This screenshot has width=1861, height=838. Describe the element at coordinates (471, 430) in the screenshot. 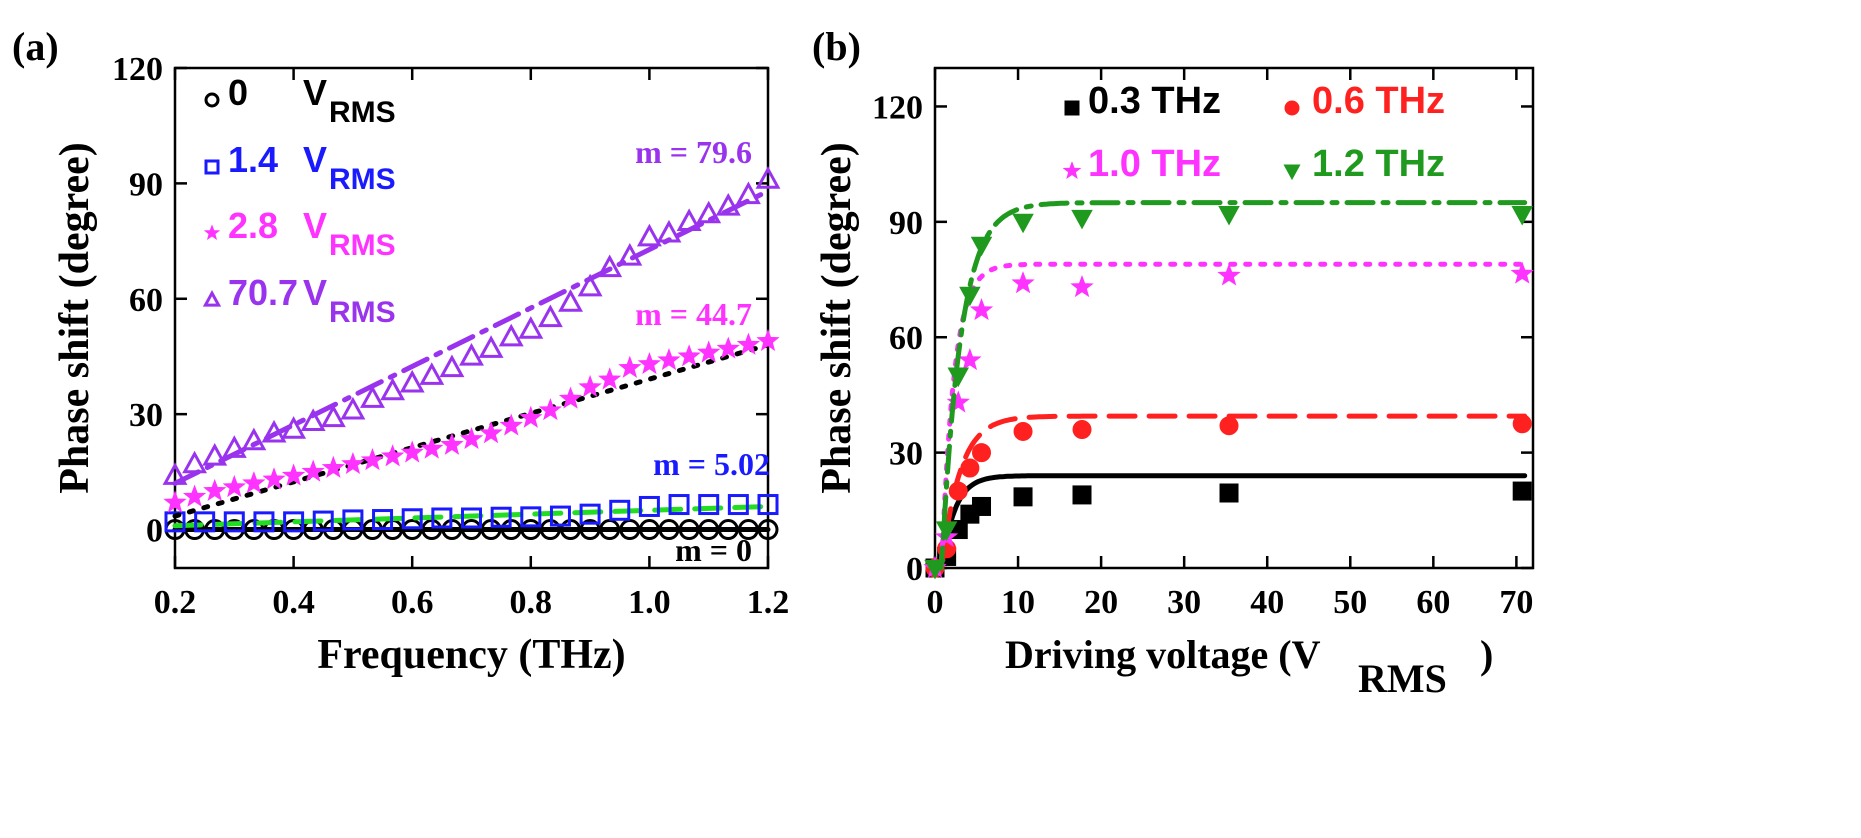

I see `fit-line` at that location.